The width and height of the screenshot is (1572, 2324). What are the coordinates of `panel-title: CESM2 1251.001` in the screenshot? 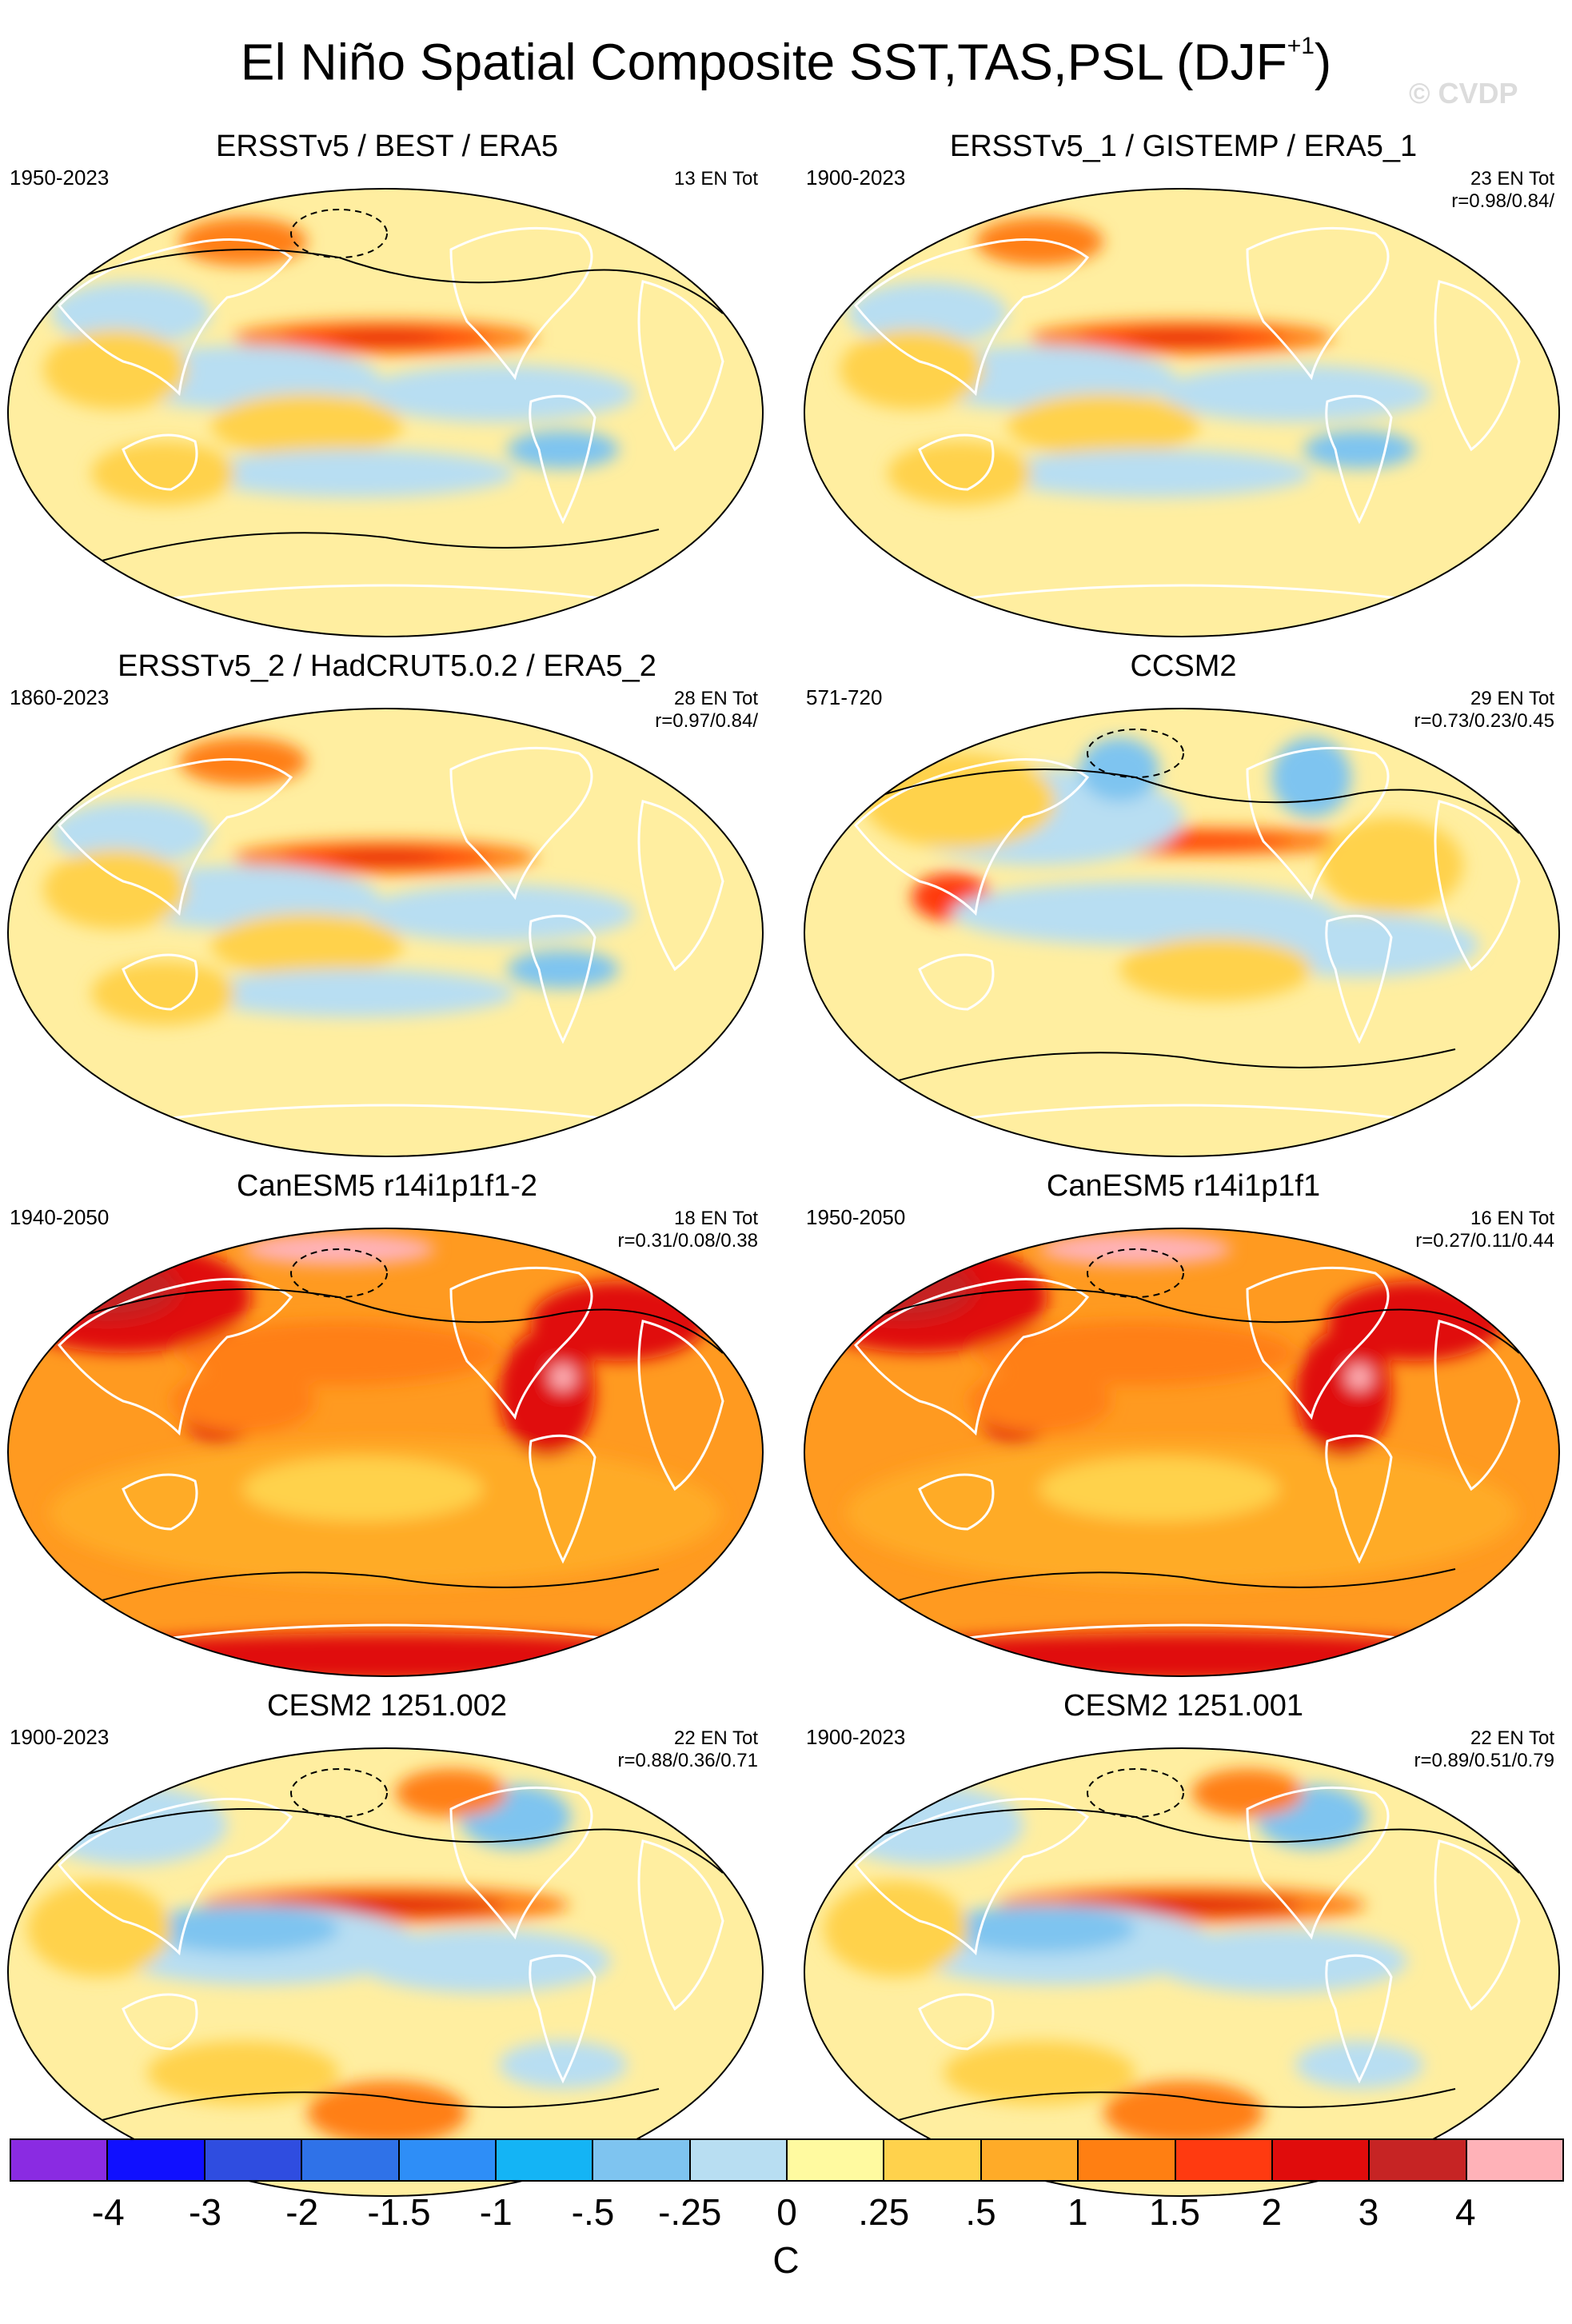 It's located at (1183, 1706).